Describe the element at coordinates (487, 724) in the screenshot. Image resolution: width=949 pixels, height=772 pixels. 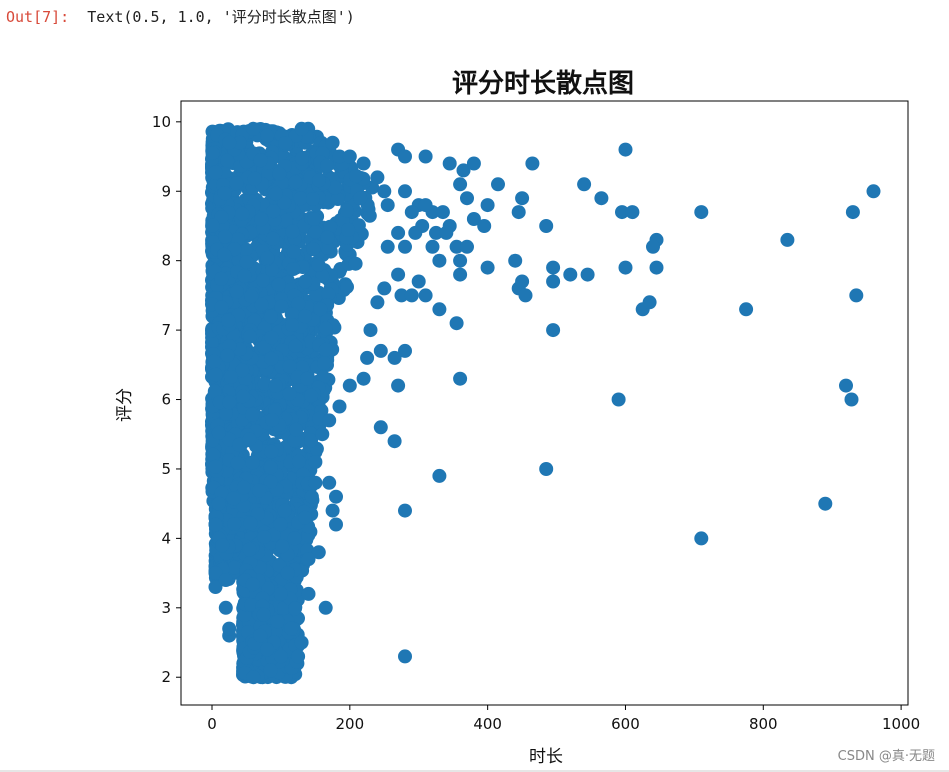
I see `x-tick-label: 400` at that location.